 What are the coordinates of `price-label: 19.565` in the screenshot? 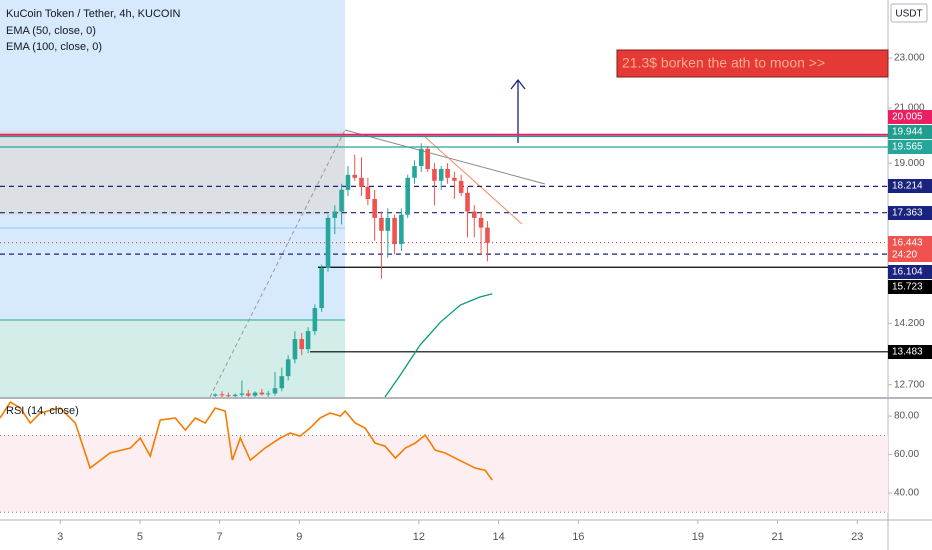 It's located at (907, 147).